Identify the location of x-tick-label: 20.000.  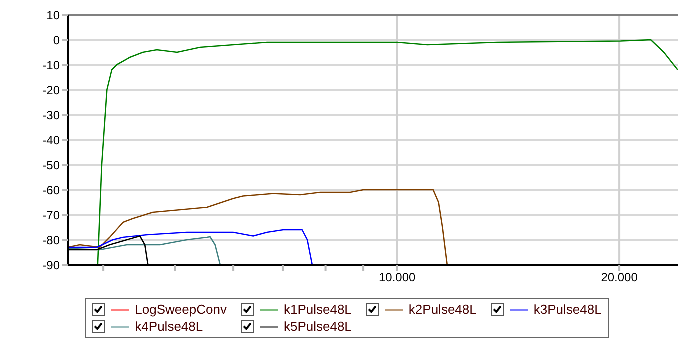
(619, 277).